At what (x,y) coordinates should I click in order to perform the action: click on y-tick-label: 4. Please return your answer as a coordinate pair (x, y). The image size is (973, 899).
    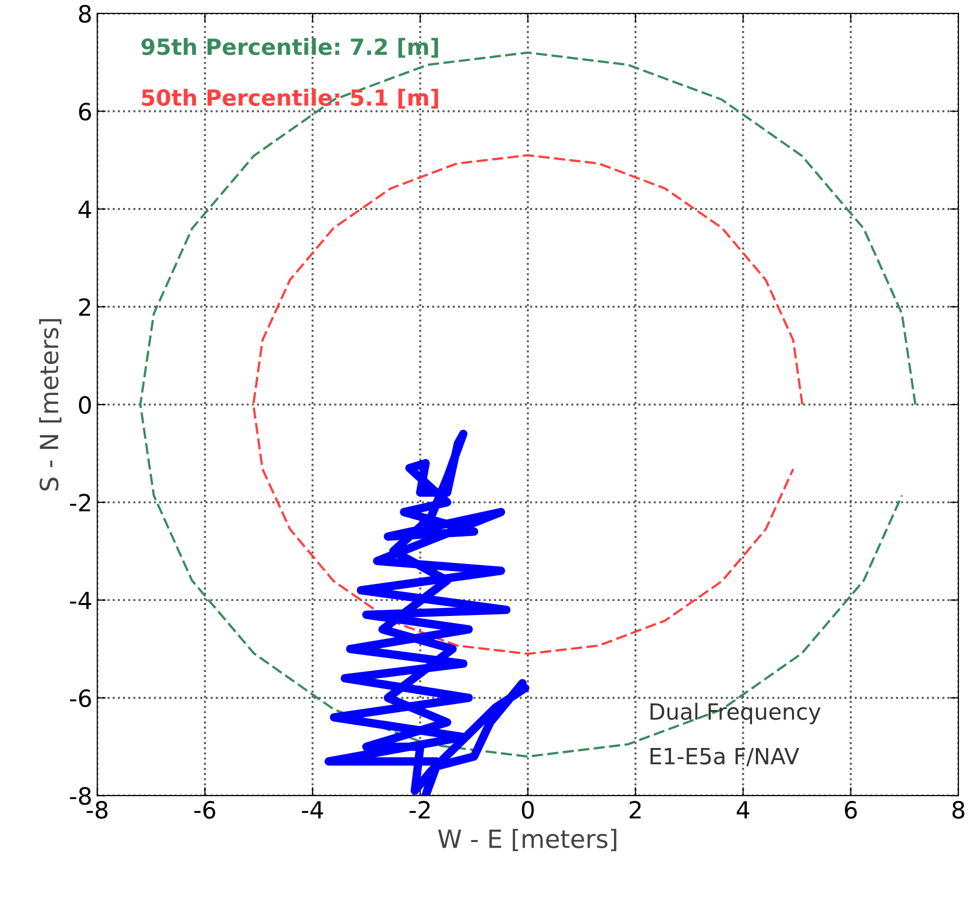
    Looking at the image, I should click on (85, 209).